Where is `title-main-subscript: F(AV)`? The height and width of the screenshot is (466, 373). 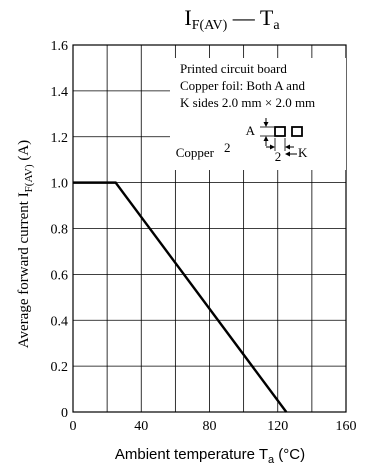
title-main-subscript: F(AV) is located at coordinates (210, 25).